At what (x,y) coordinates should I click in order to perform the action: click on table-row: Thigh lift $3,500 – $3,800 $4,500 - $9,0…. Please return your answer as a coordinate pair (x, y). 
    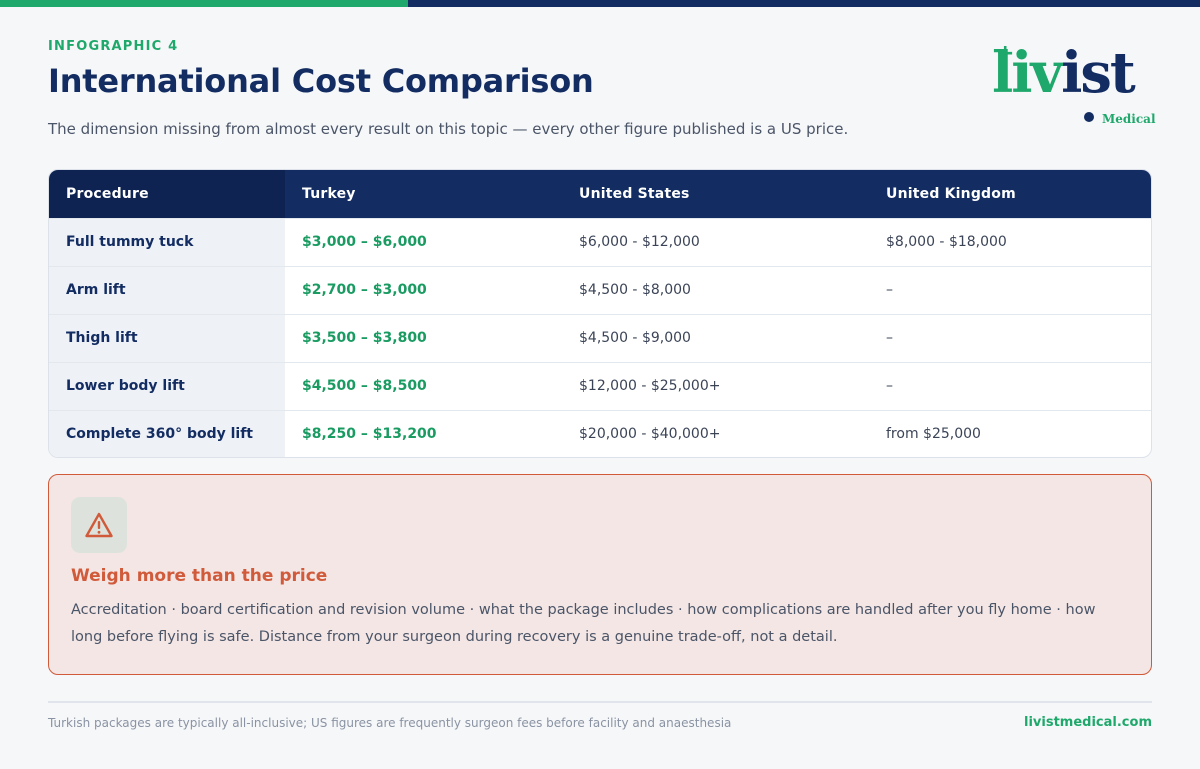
    Looking at the image, I should click on (600, 337).